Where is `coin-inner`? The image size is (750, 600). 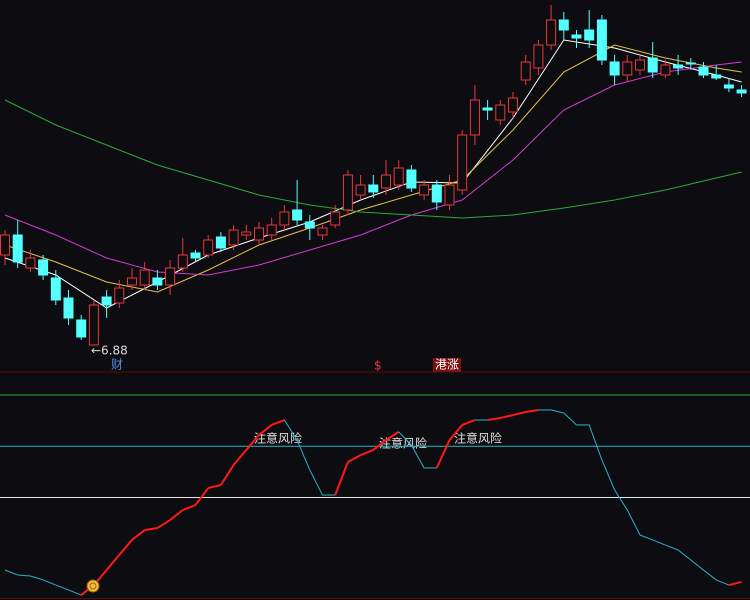 coin-inner is located at coordinates (93, 586).